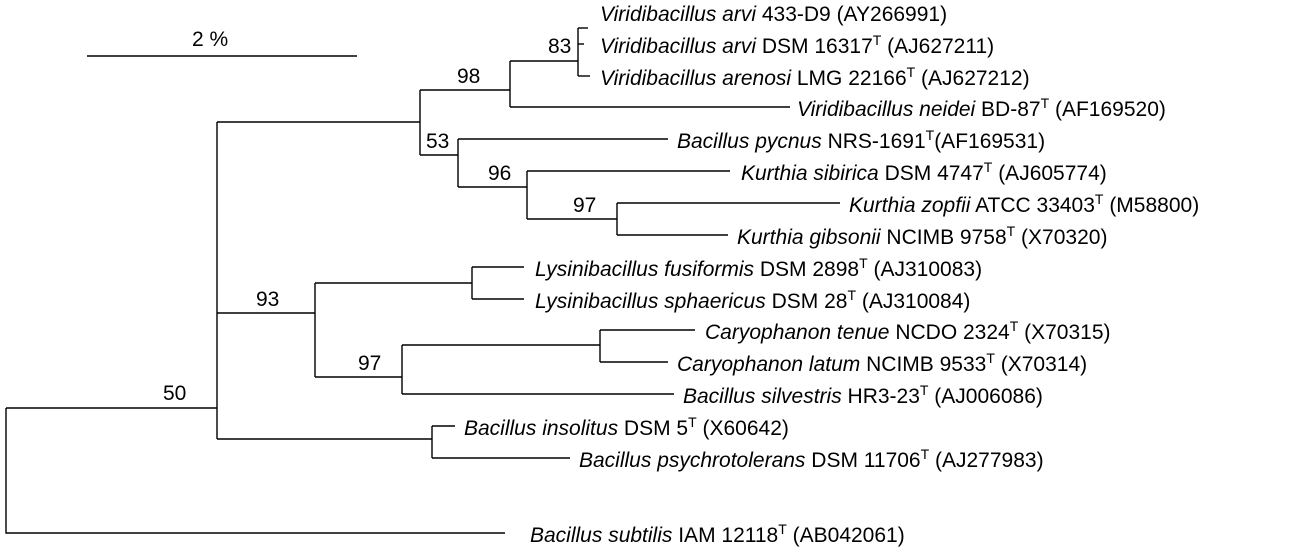 This screenshot has width=1302, height=552. What do you see at coordinates (468, 76) in the screenshot?
I see `bootstrap-98: 98` at bounding box center [468, 76].